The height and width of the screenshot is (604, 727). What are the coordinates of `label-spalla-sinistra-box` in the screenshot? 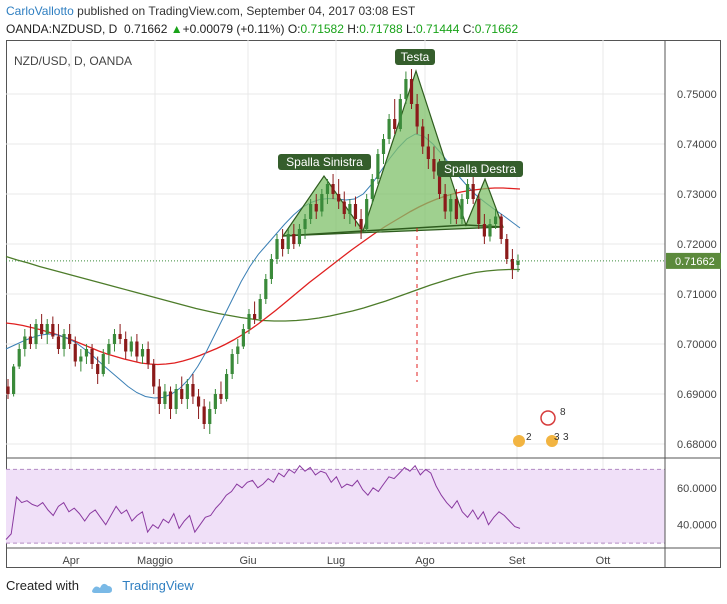 It's located at (324, 162).